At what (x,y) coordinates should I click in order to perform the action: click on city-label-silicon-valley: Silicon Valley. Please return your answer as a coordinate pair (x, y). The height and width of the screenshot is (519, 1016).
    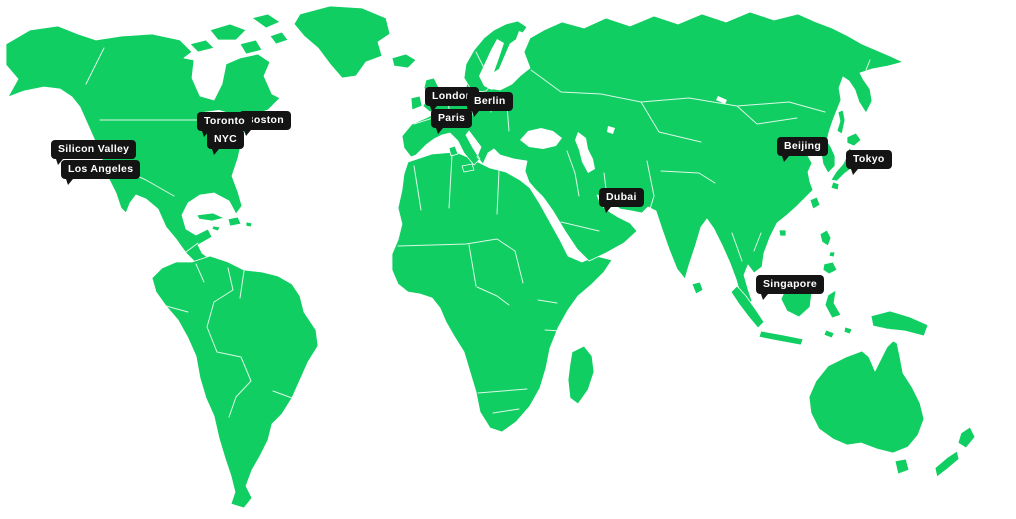
    Looking at the image, I should click on (94, 152).